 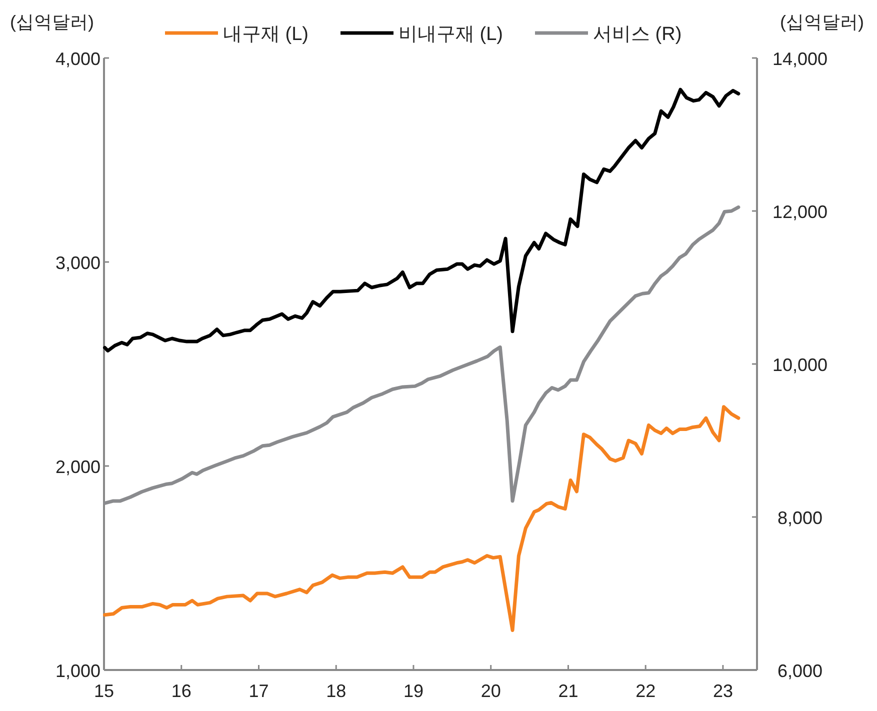 I want to click on x-tick: 20, so click(x=490, y=691).